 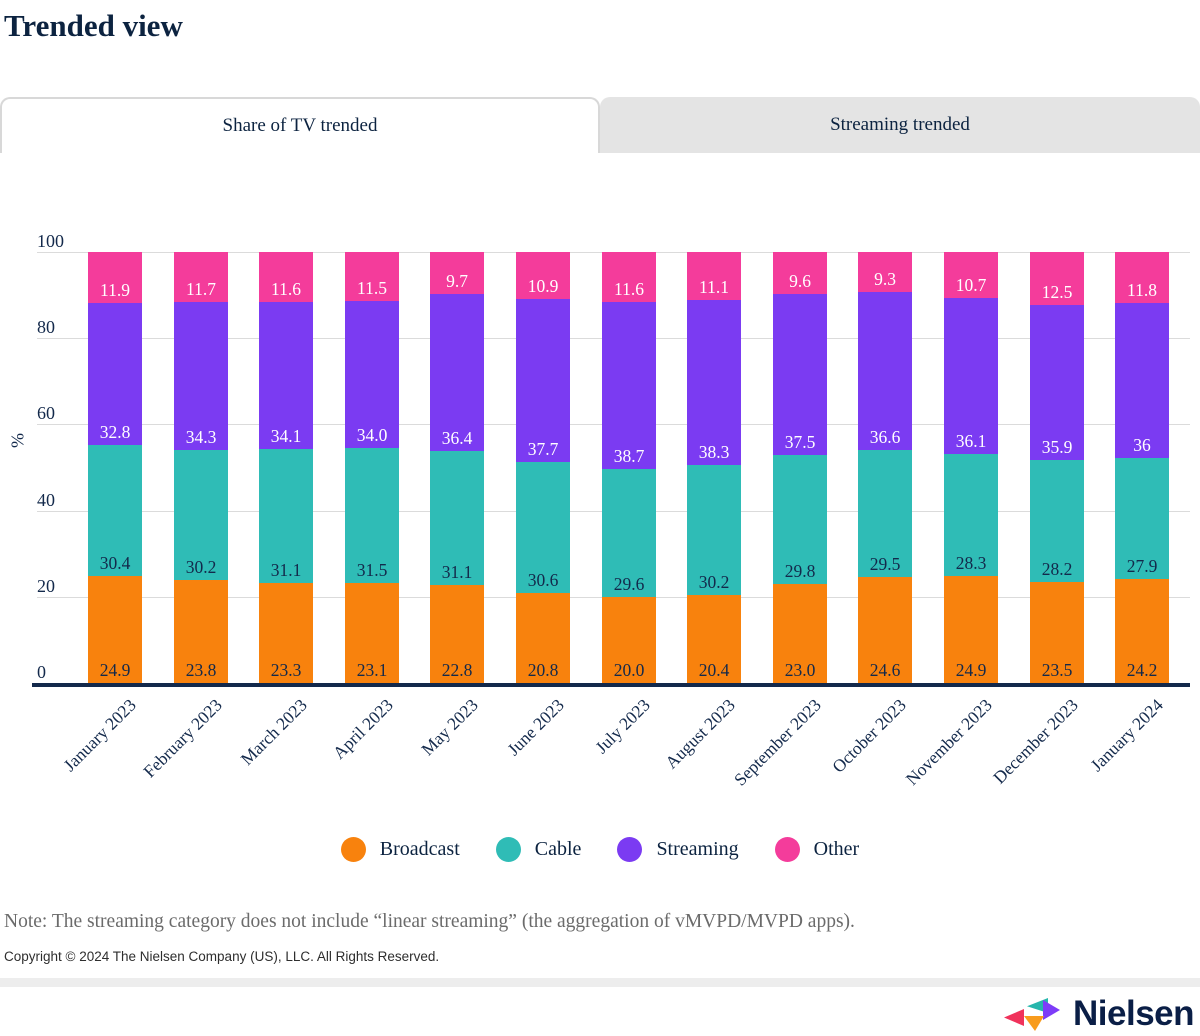 What do you see at coordinates (201, 277) in the screenshot?
I see `bar-segment-other-february-2023` at bounding box center [201, 277].